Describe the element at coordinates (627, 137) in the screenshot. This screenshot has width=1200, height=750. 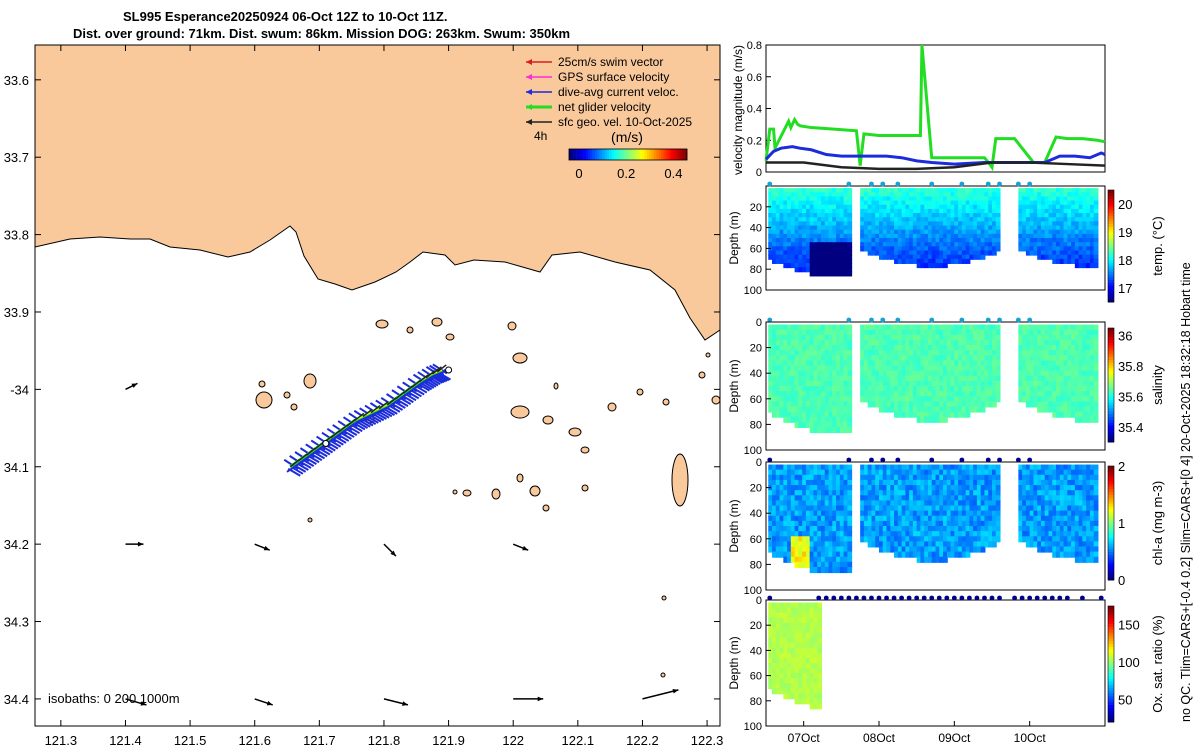
I see `colorbar-label: (m/s)` at that location.